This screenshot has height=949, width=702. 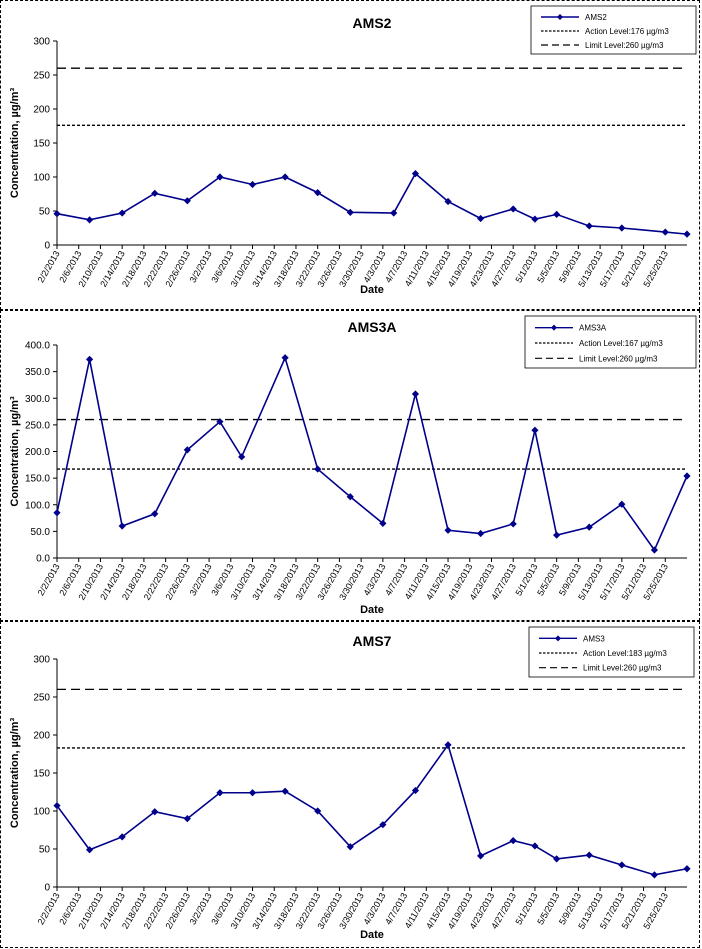 I want to click on y-tick-label: 300, so click(x=41, y=660).